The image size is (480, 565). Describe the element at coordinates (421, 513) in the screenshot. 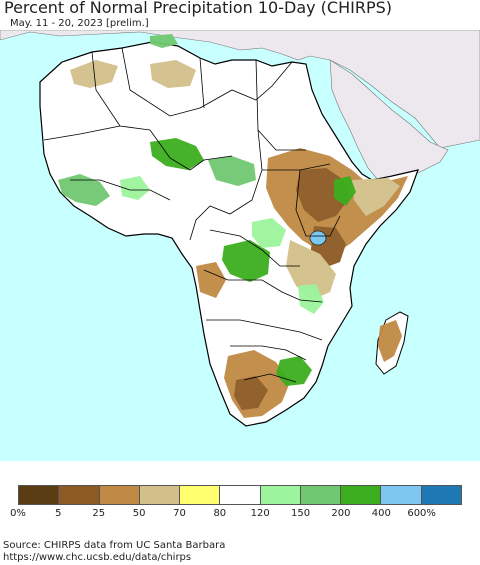

I see `legend-tick-label: 600%` at that location.